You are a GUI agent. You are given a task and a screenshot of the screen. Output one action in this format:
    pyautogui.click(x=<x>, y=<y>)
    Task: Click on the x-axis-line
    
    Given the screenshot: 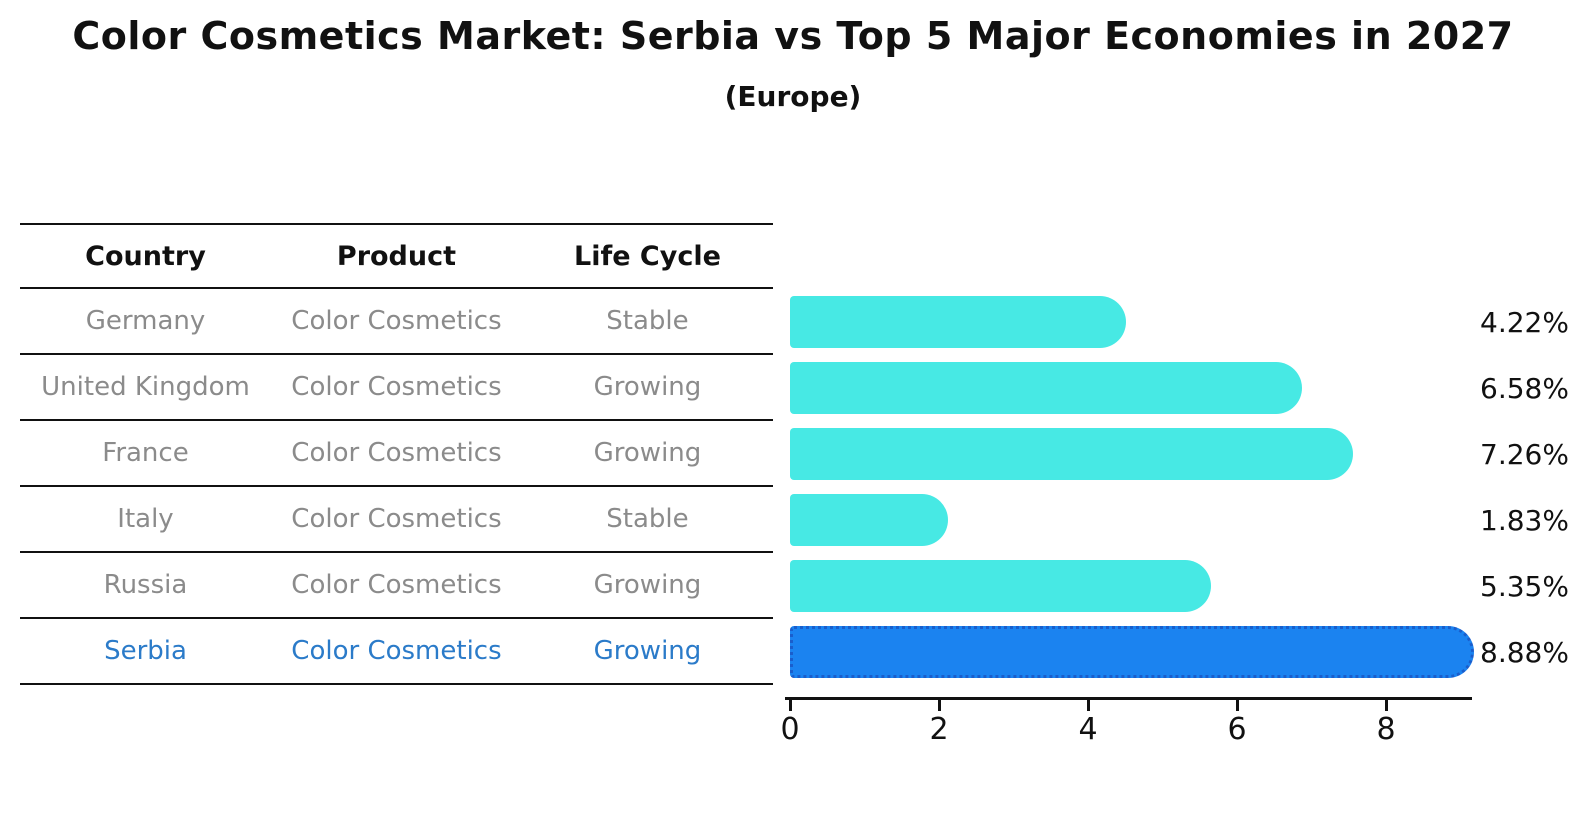 What is the action you would take?
    pyautogui.click(x=1128, y=698)
    